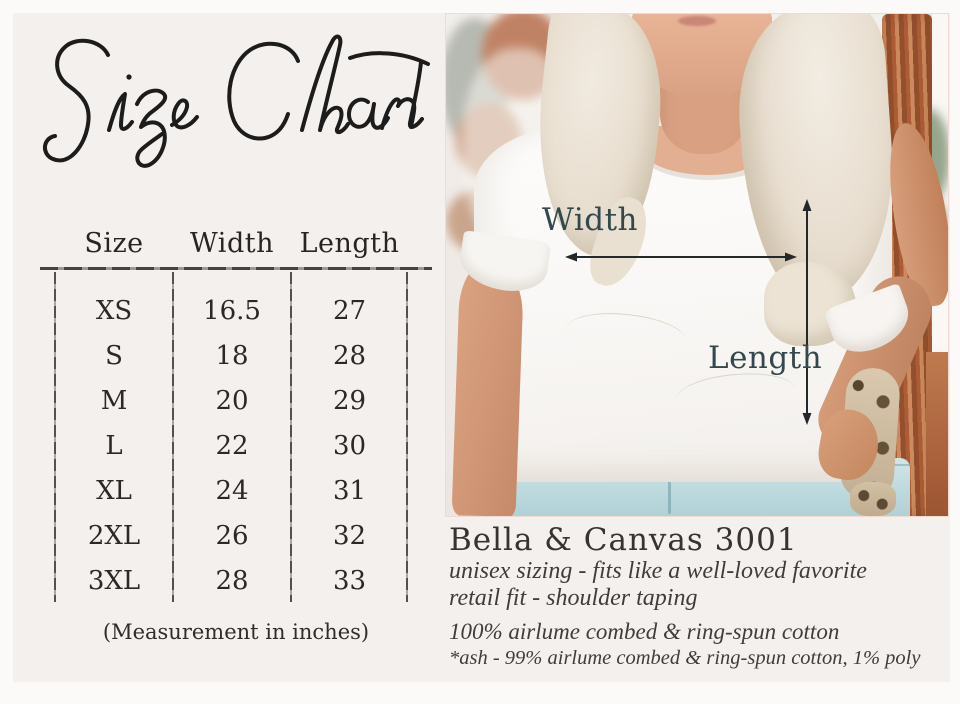 The height and width of the screenshot is (704, 960). What do you see at coordinates (236, 268) in the screenshot?
I see `table-header-rule` at bounding box center [236, 268].